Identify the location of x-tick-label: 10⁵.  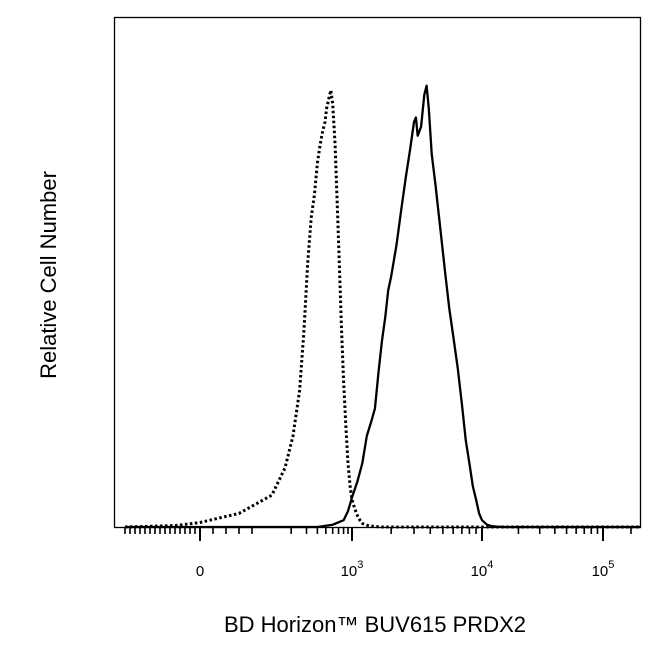
(603, 569).